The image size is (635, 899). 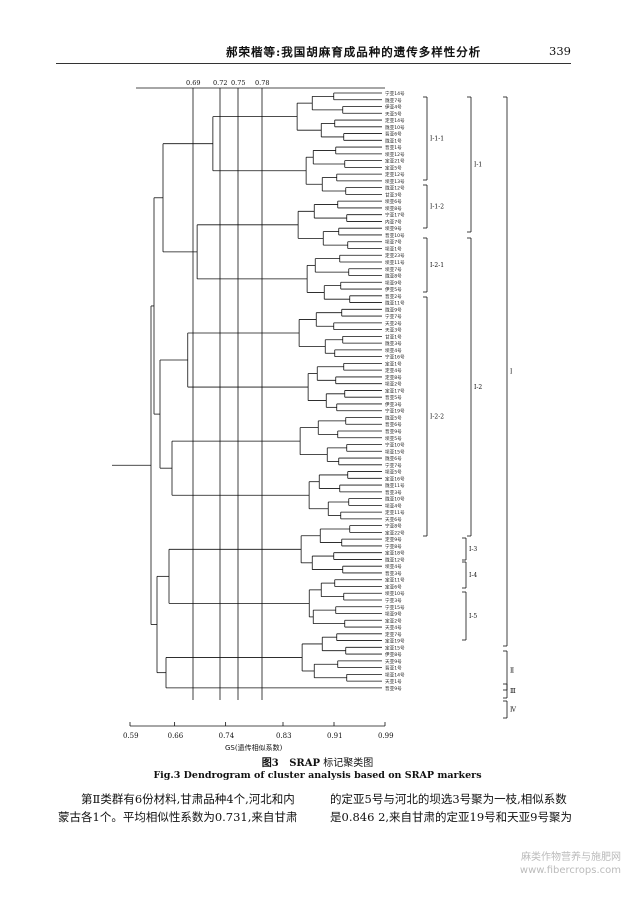 What do you see at coordinates (354, 52) in the screenshot?
I see `header-title: 郝荣楷等:我国胡麻育成品种的遗传多样性分析` at bounding box center [354, 52].